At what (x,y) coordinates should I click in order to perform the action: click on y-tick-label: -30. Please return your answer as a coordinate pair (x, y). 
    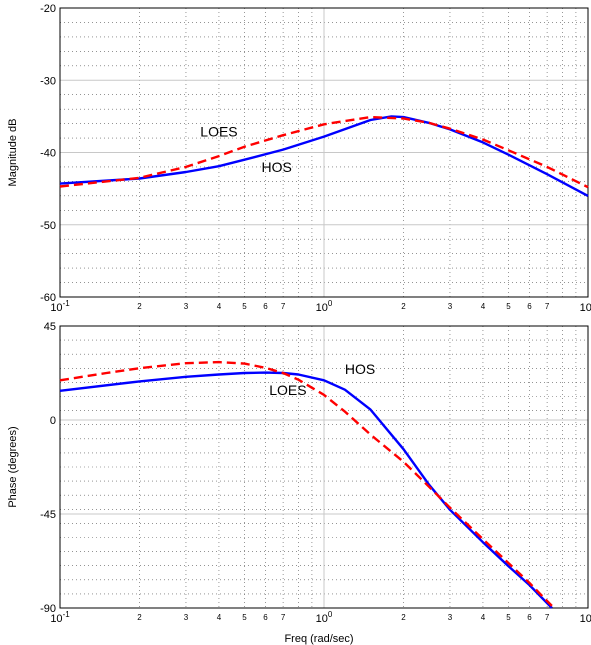
    Looking at the image, I should click on (48, 81).